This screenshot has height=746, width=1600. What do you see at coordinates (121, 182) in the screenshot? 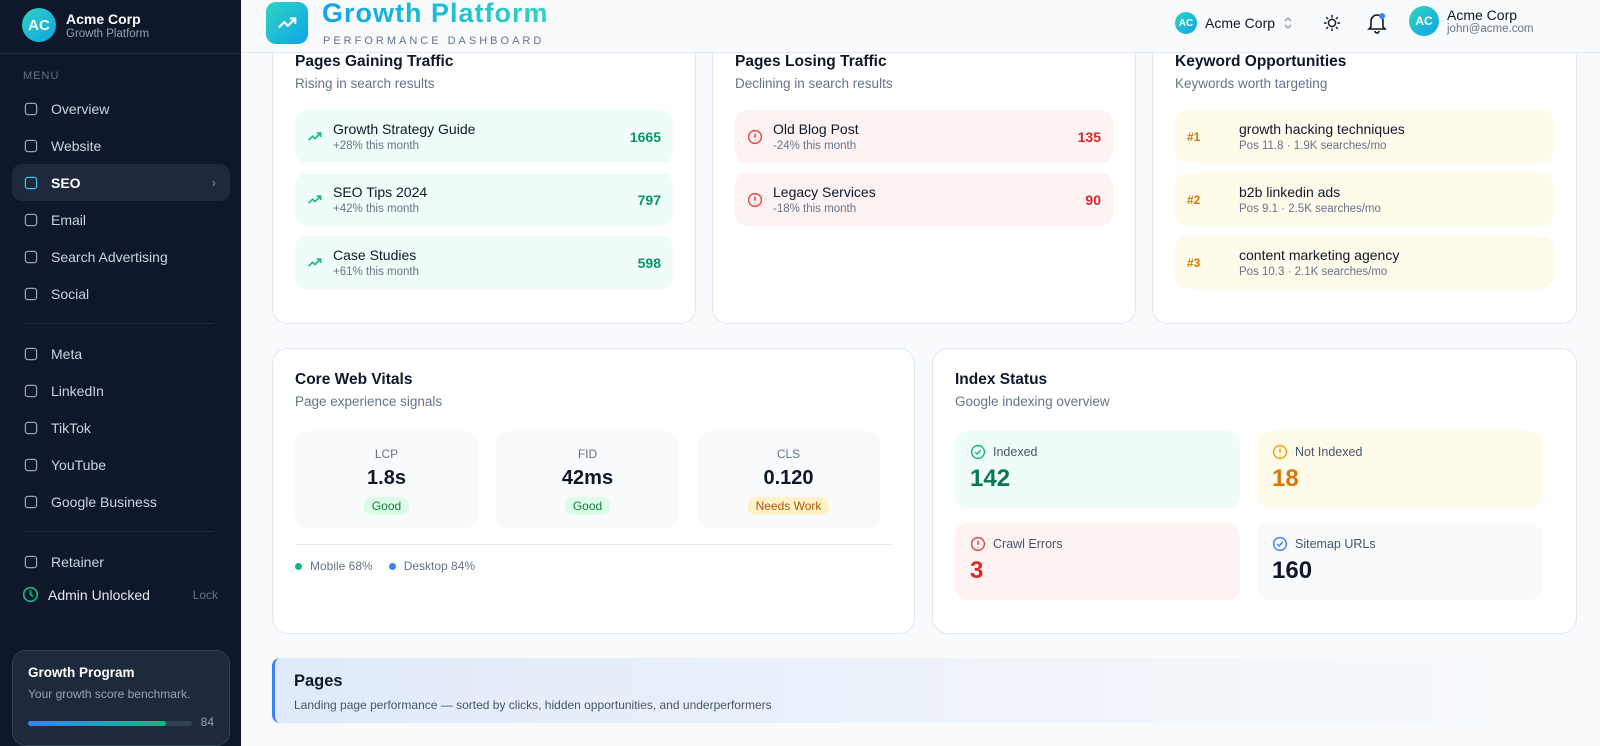
I see `nav-item: SEO ›` at bounding box center [121, 182].